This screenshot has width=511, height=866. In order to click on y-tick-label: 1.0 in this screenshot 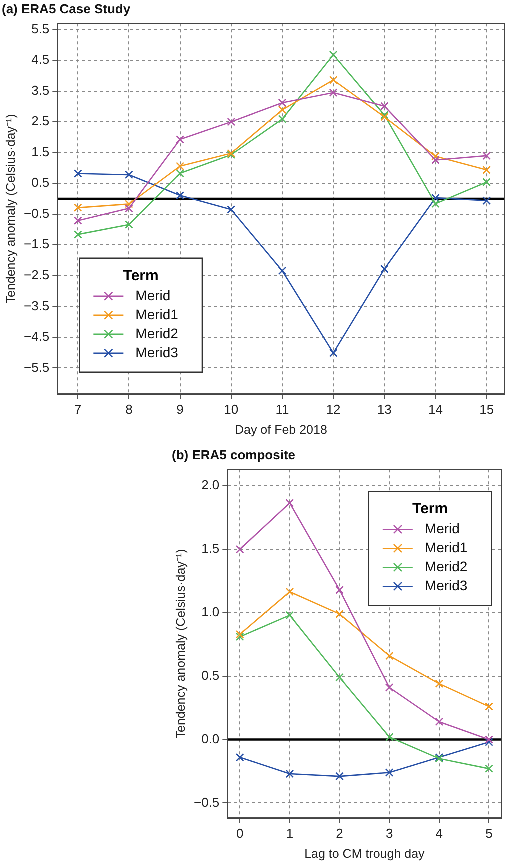, I will do `click(211, 612)`.